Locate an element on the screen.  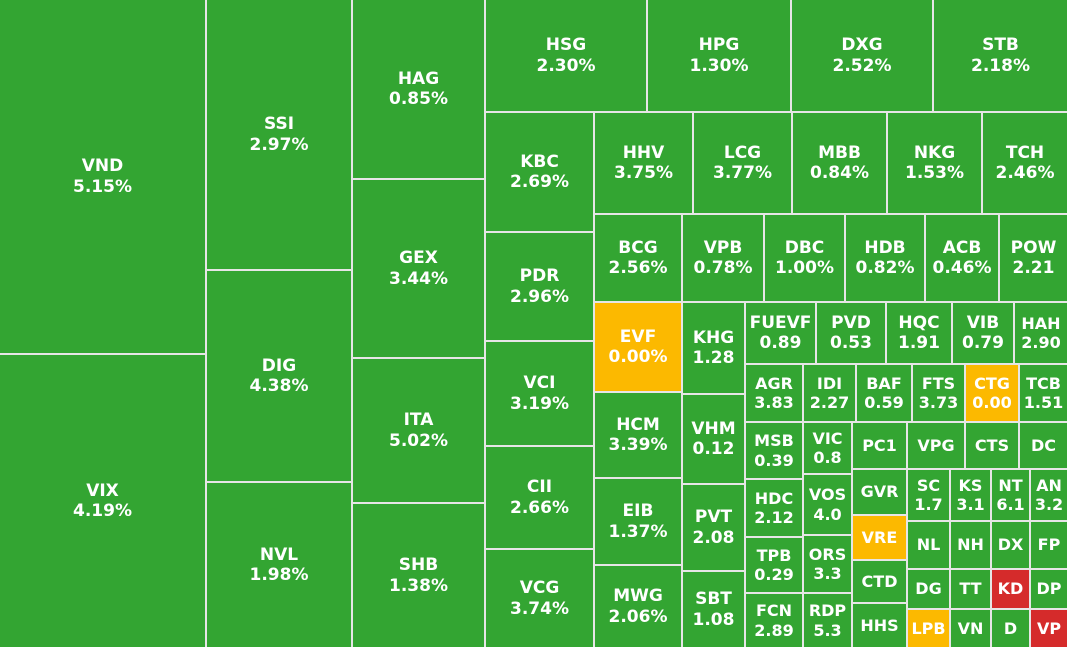
tile-hah: HAH 2.90 is located at coordinates (1041, 334).